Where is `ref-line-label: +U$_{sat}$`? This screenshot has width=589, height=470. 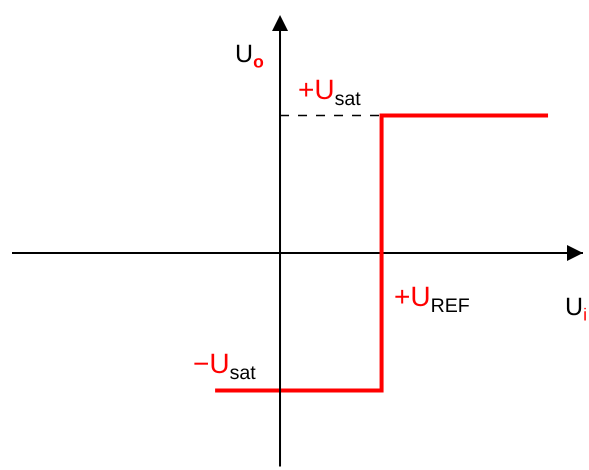 ref-line-label: +U$_{sat}$ is located at coordinates (330, 92).